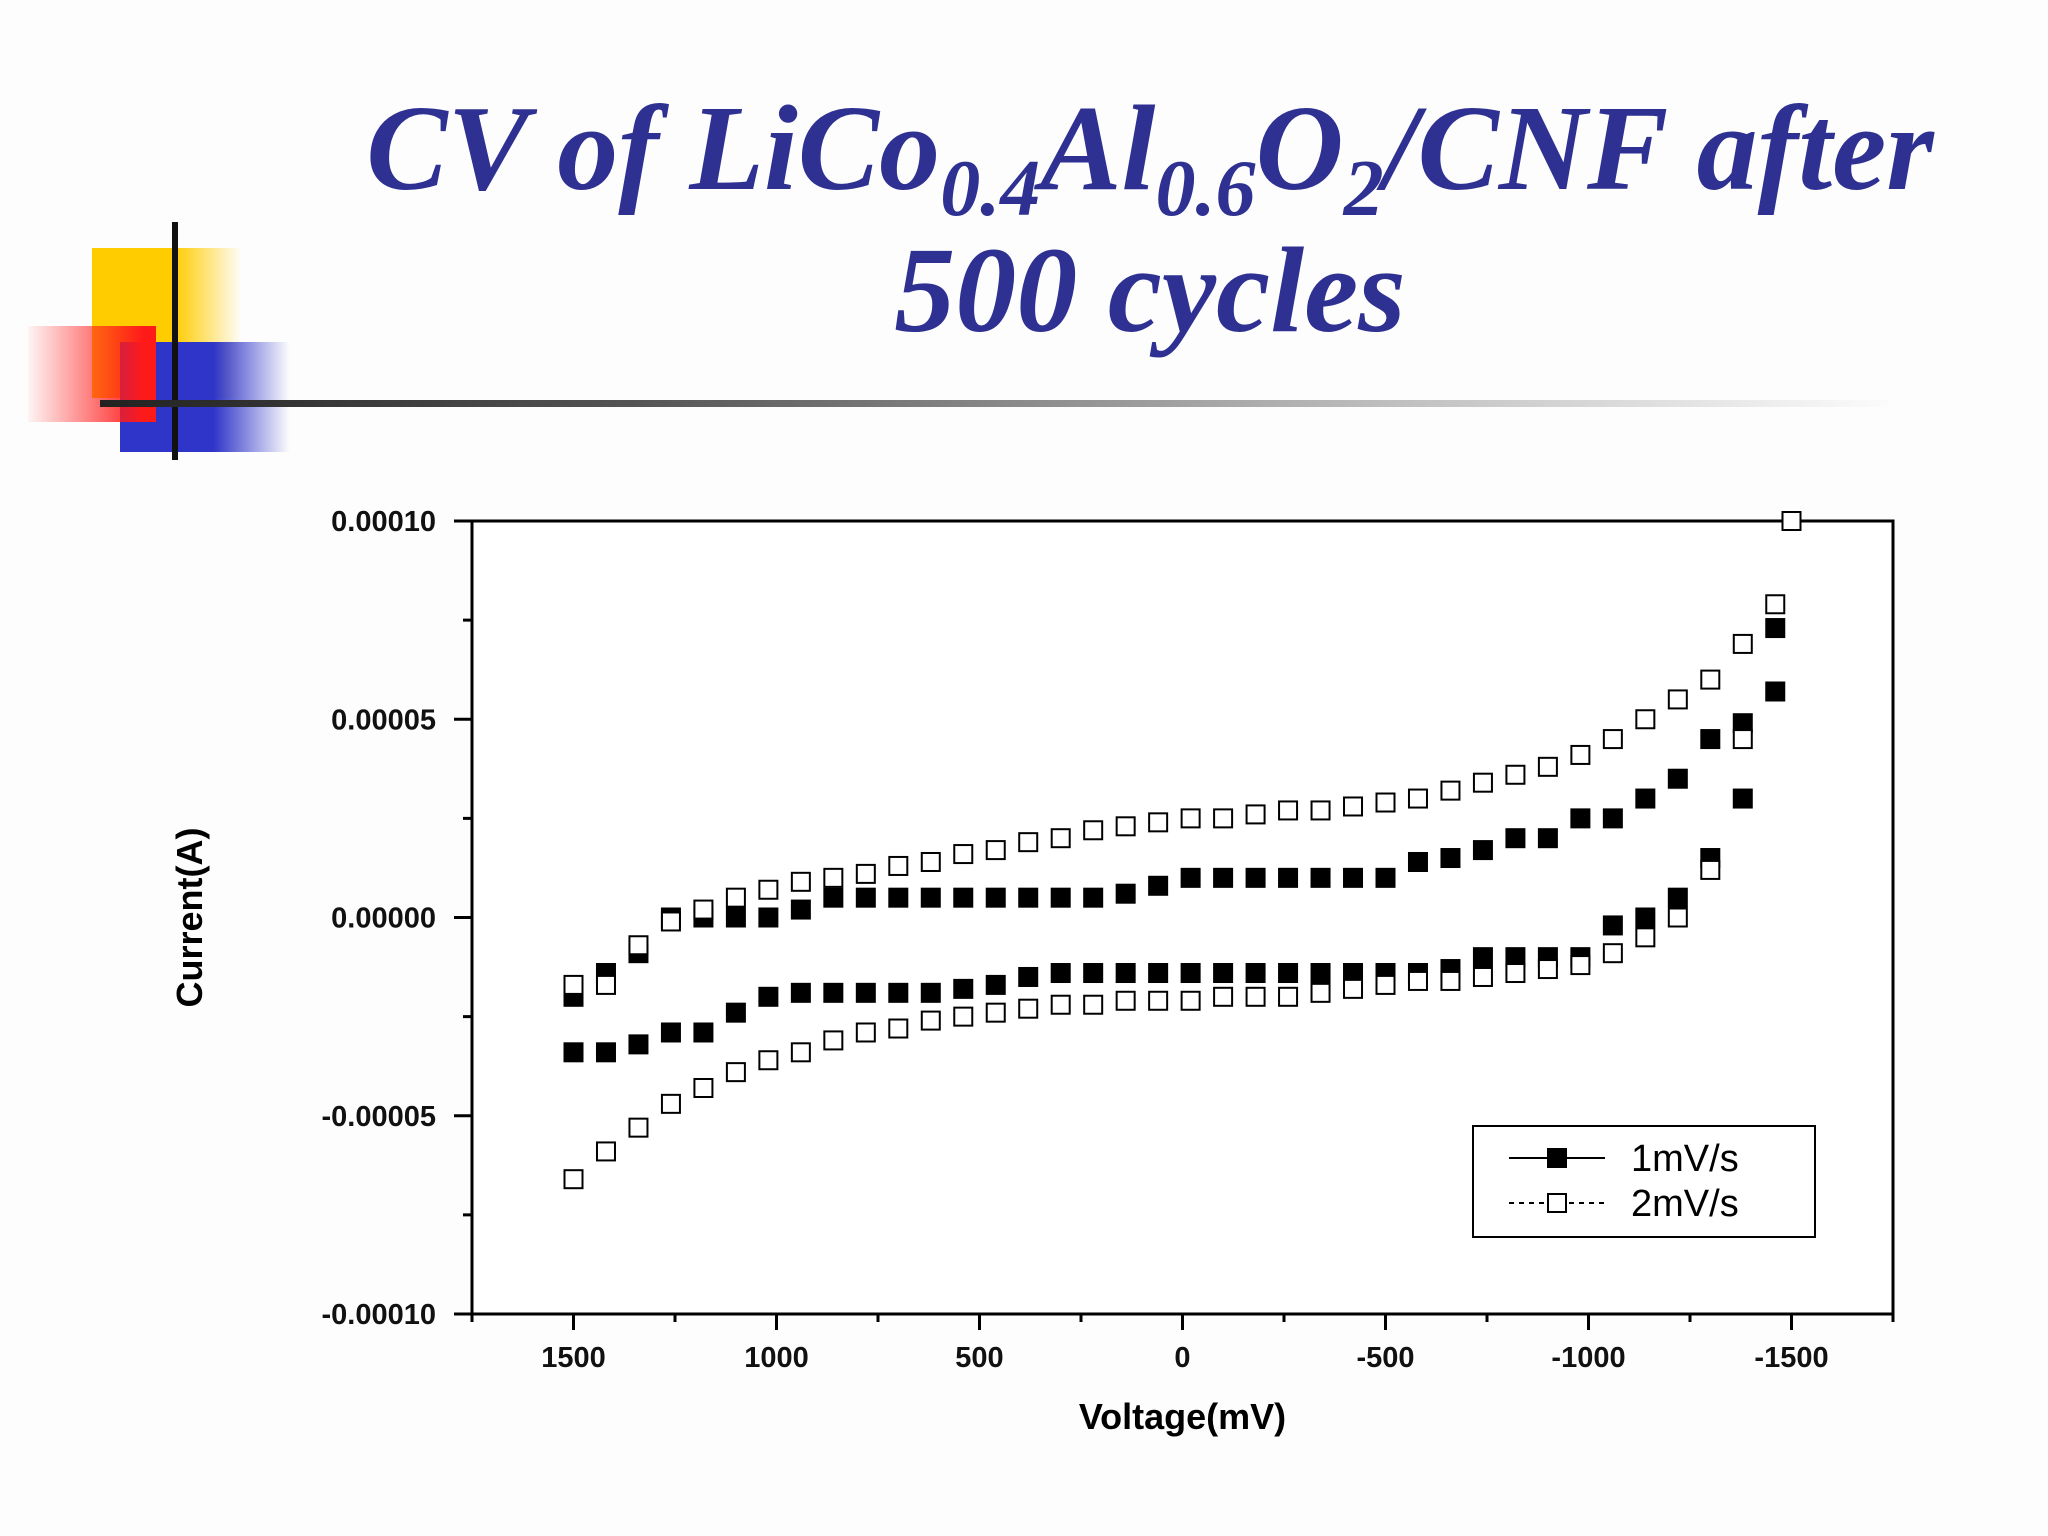  What do you see at coordinates (1182, 1416) in the screenshot?
I see `x-axis-title: Voltage(mV)` at bounding box center [1182, 1416].